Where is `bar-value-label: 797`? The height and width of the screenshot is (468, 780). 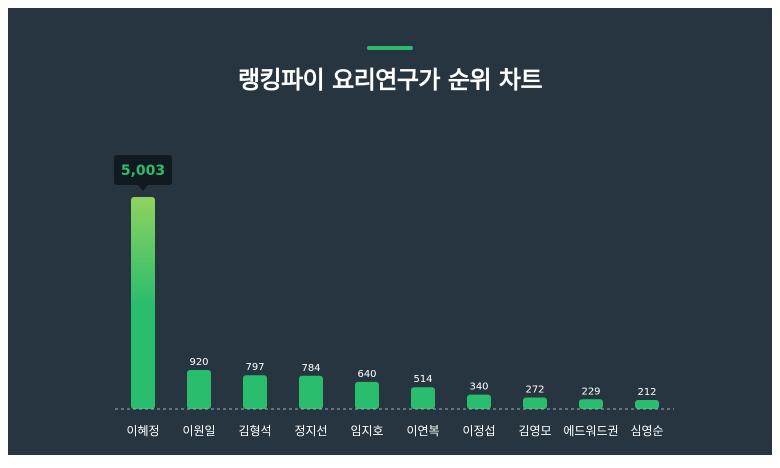 bar-value-label: 797 is located at coordinates (254, 367).